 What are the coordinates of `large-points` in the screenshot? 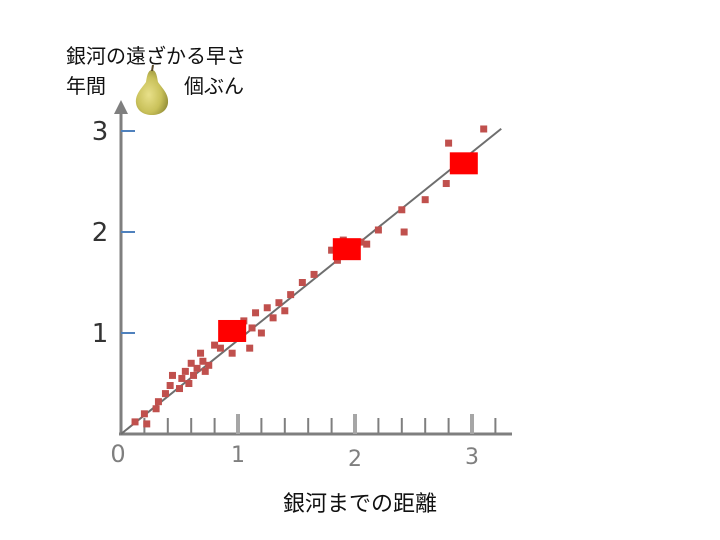 It's located at (348, 247).